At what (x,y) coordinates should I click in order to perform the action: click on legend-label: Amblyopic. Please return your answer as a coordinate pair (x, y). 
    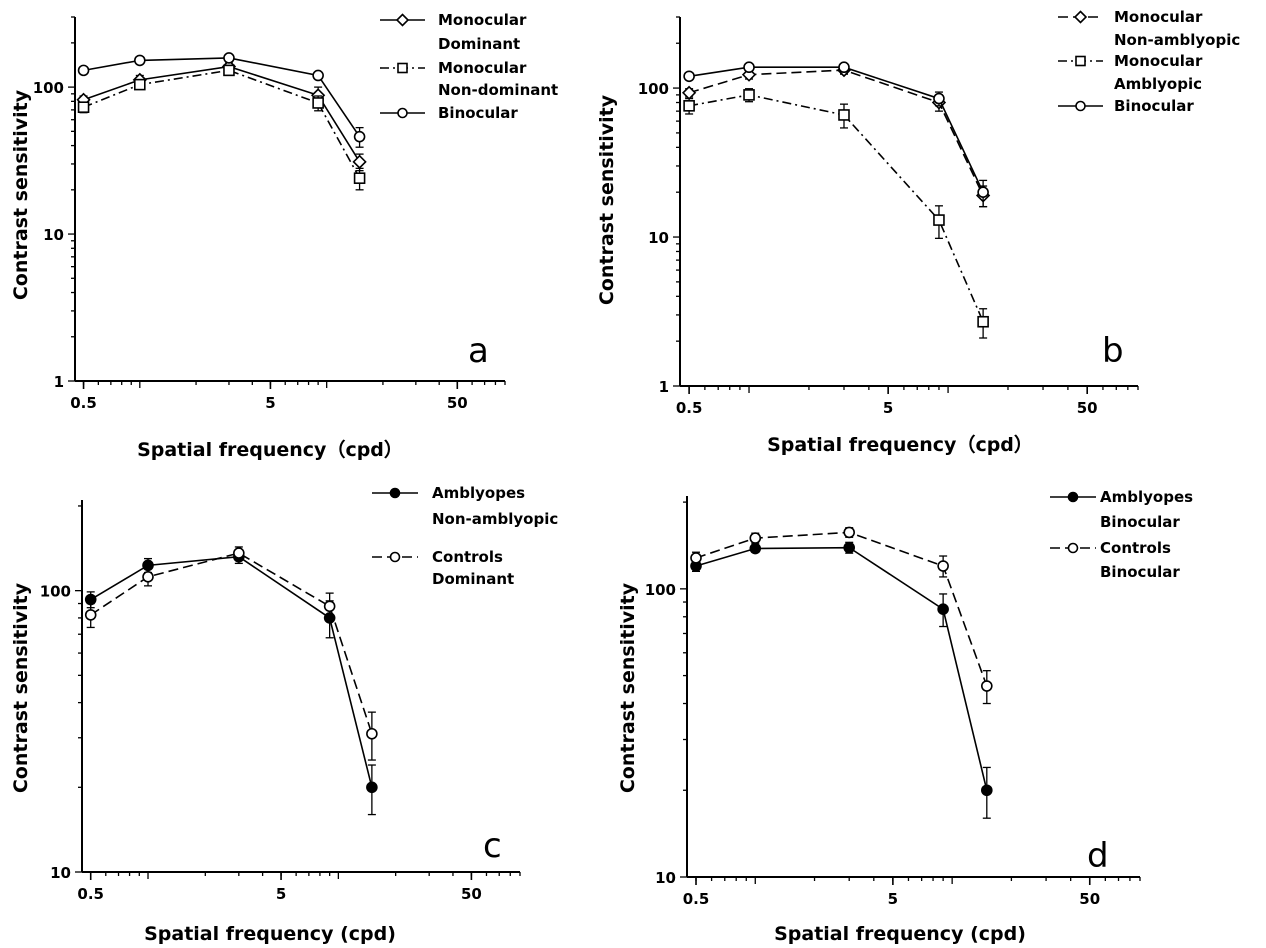
    Looking at the image, I should click on (1158, 84).